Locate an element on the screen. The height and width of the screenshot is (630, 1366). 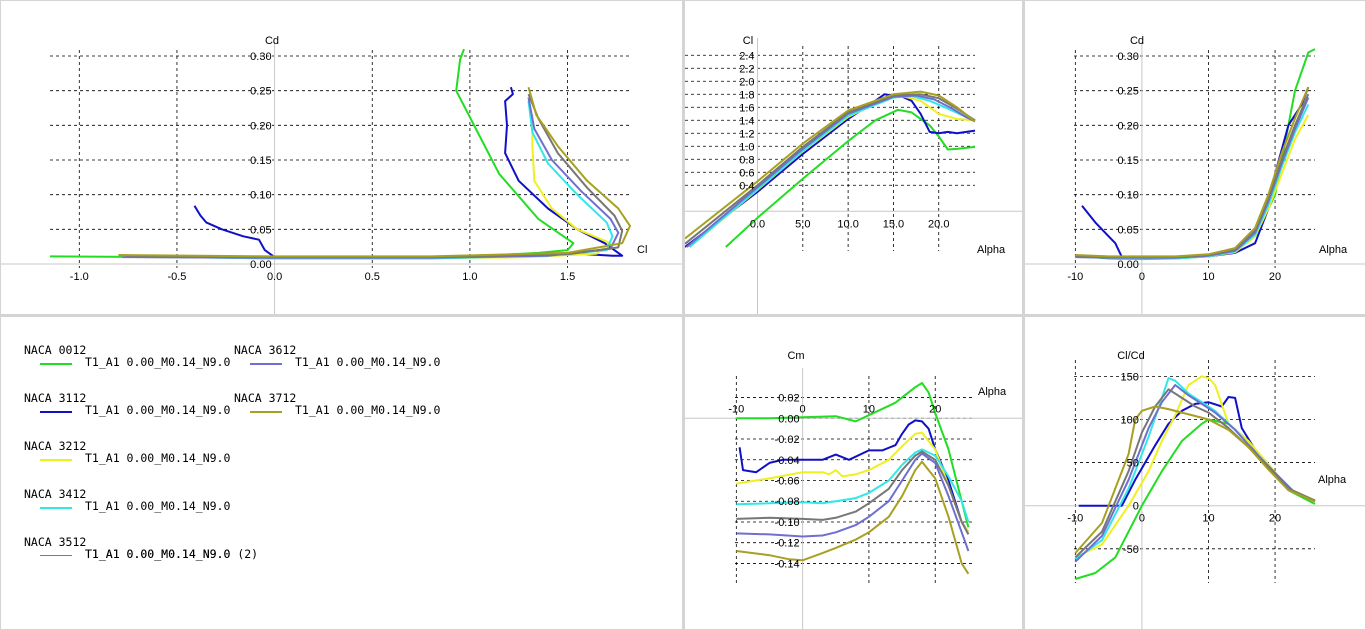
legend-foil-name: NACA 3212 is located at coordinates (55, 446).